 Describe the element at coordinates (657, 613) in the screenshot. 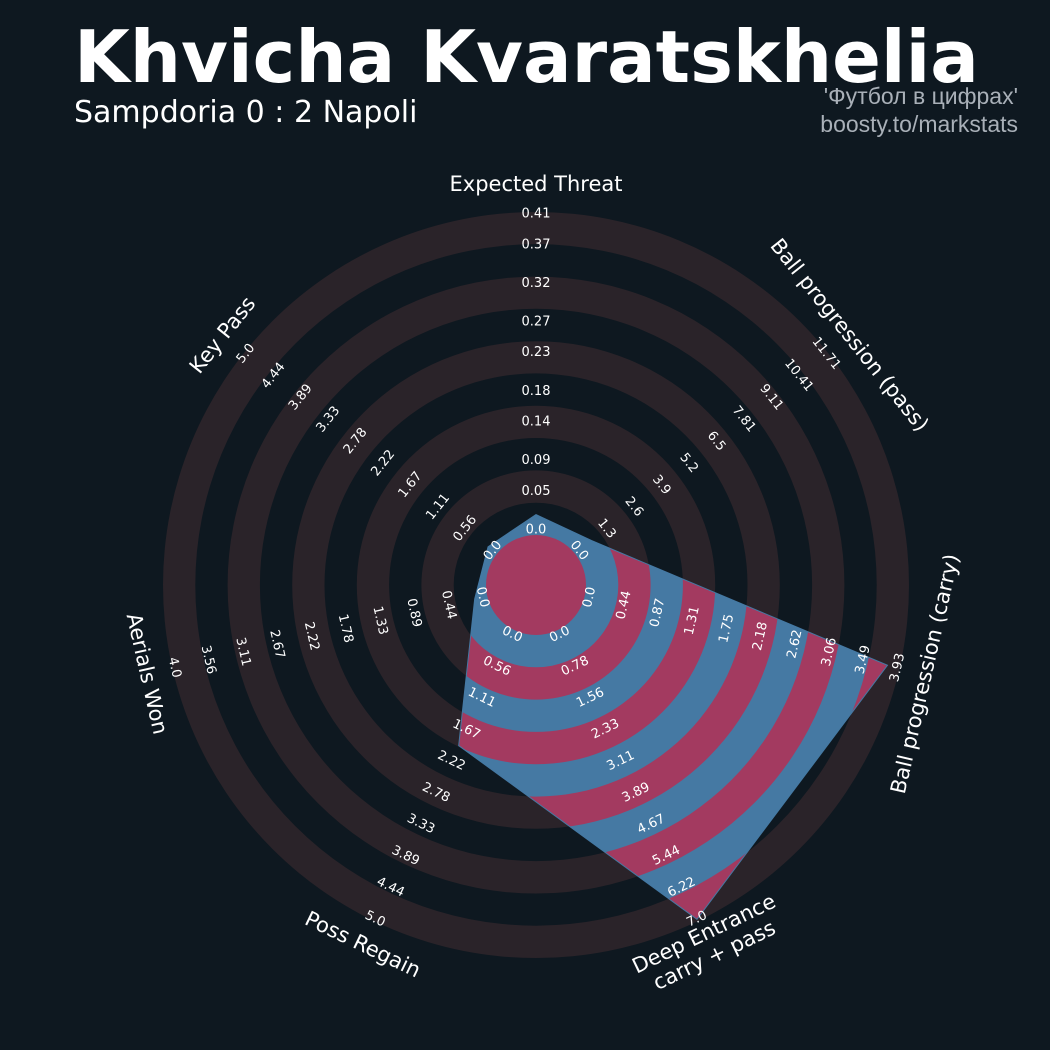

I see `tick-label: 0.87` at that location.